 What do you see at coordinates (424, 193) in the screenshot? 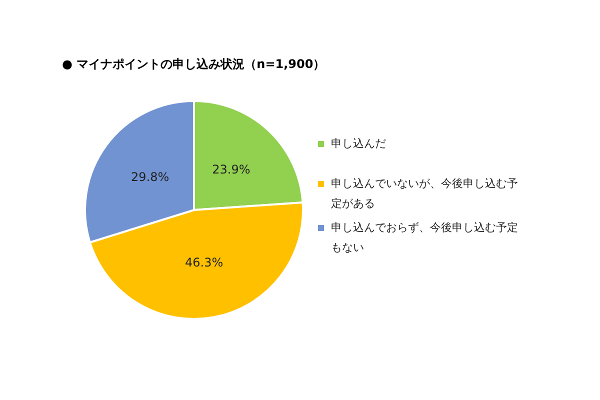
I see `legend-label: 申し込んでいないが、今後申し込む予定がある` at bounding box center [424, 193].